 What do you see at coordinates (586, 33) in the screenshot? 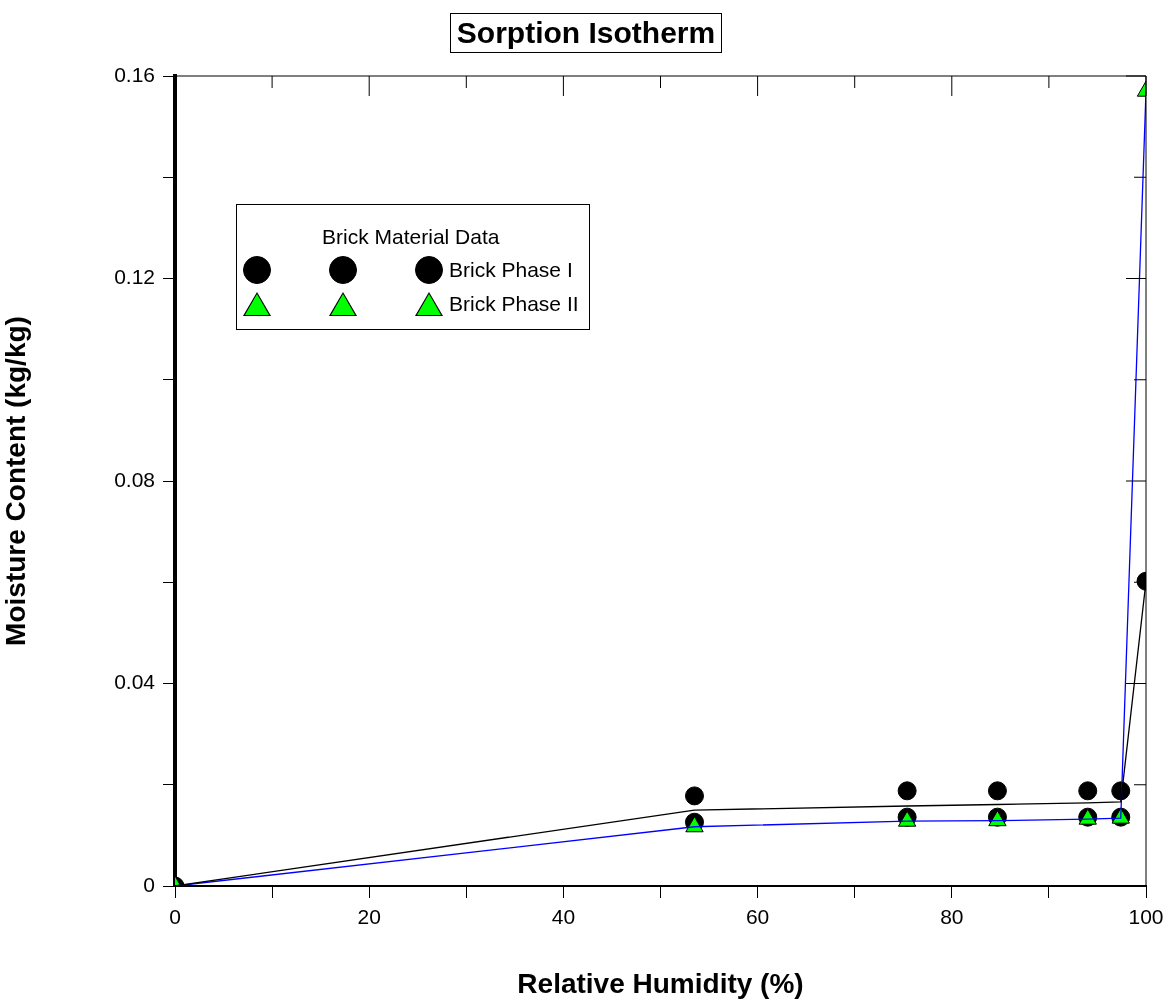
I see `chart-title: Sorption Isotherm` at bounding box center [586, 33].